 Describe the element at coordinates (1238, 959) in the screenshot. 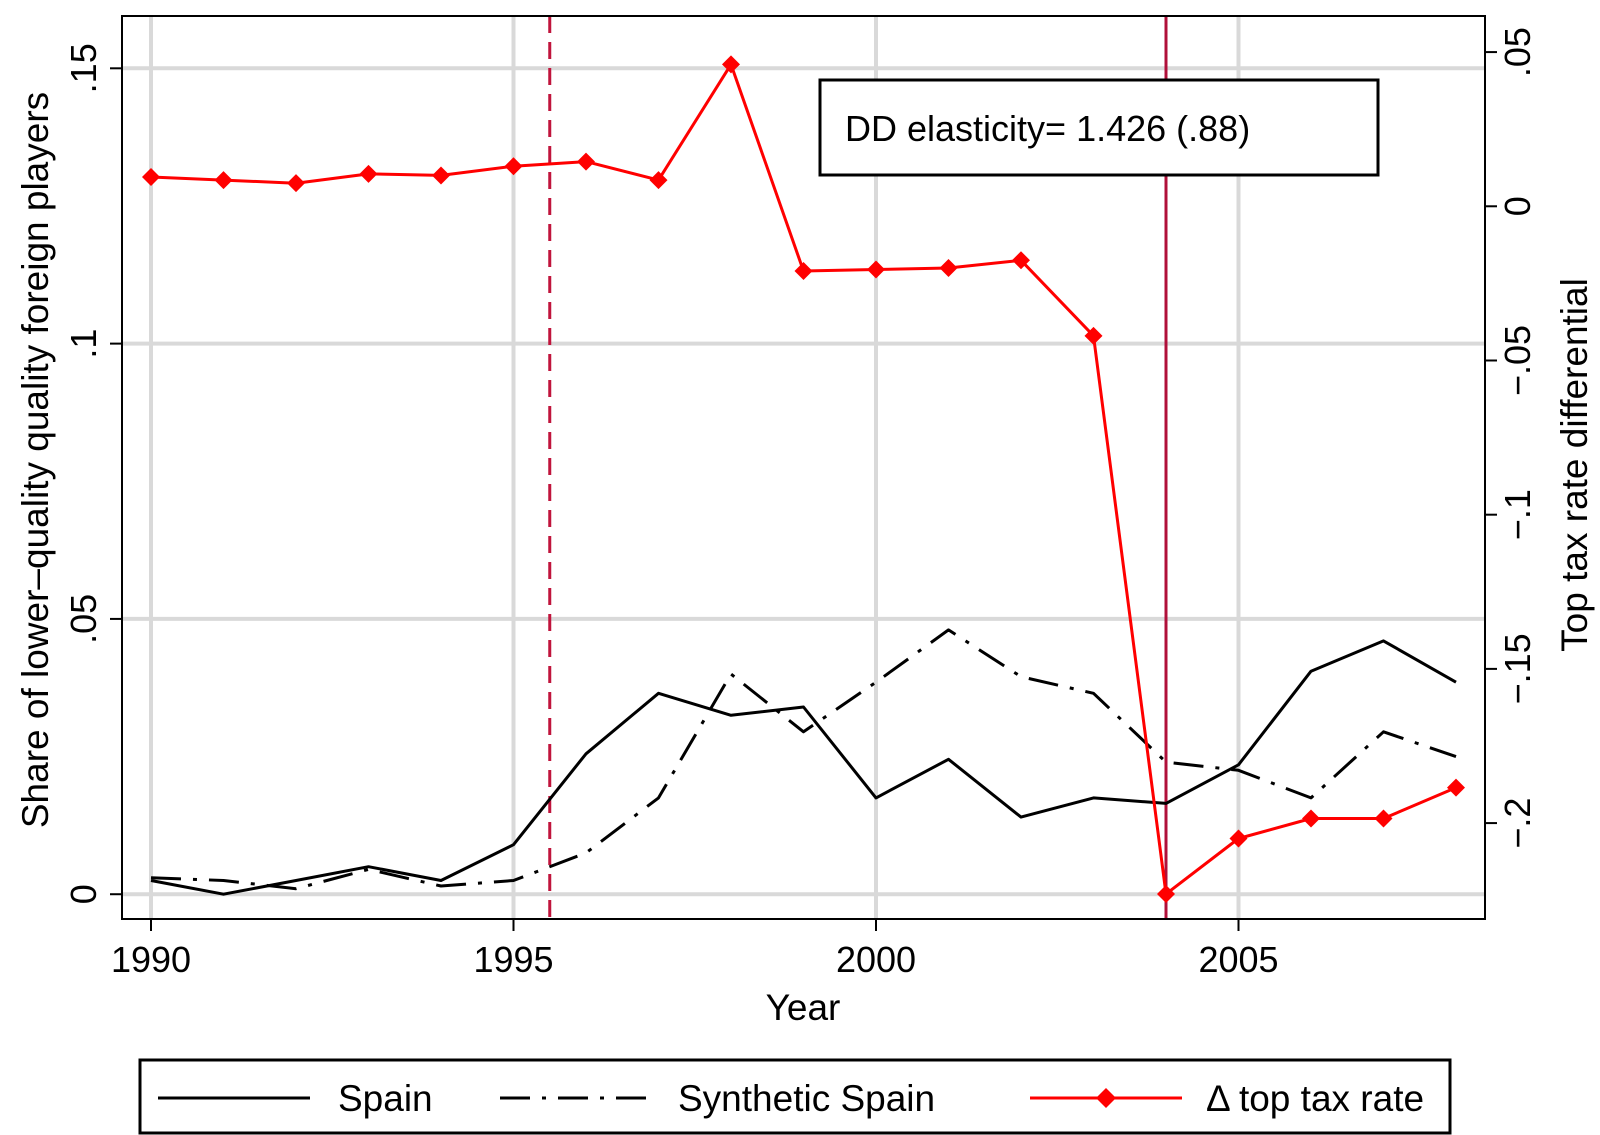

I see `x-tick-label: 2005` at that location.